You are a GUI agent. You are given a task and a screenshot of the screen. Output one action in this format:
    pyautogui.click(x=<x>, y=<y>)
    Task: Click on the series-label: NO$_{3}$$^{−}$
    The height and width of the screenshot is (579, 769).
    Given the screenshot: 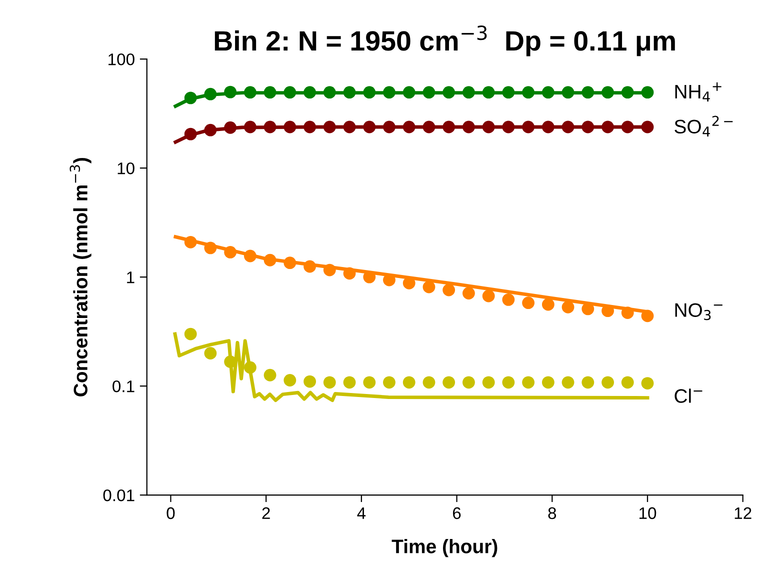 What is the action you would take?
    pyautogui.click(x=698, y=311)
    